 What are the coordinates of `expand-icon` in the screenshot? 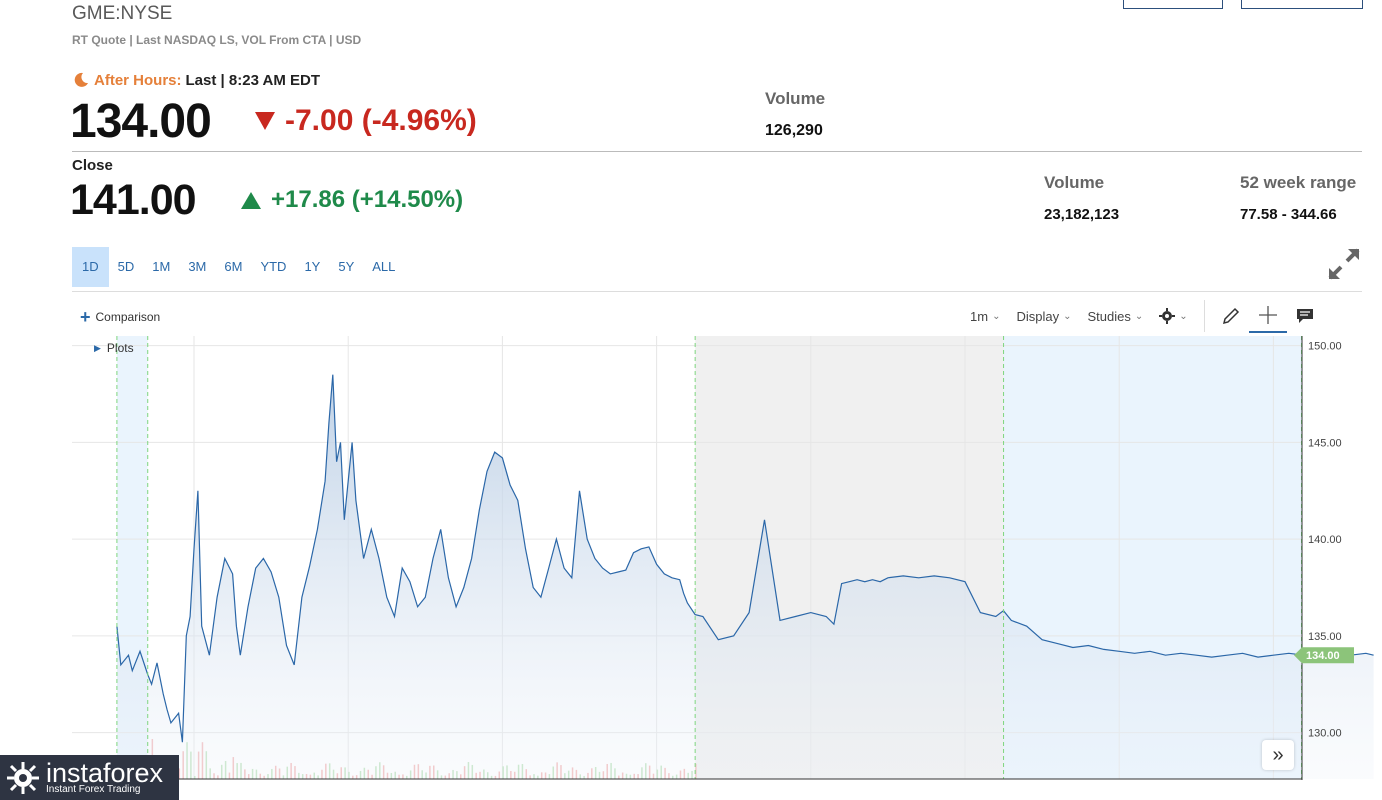 It's located at (1344, 264).